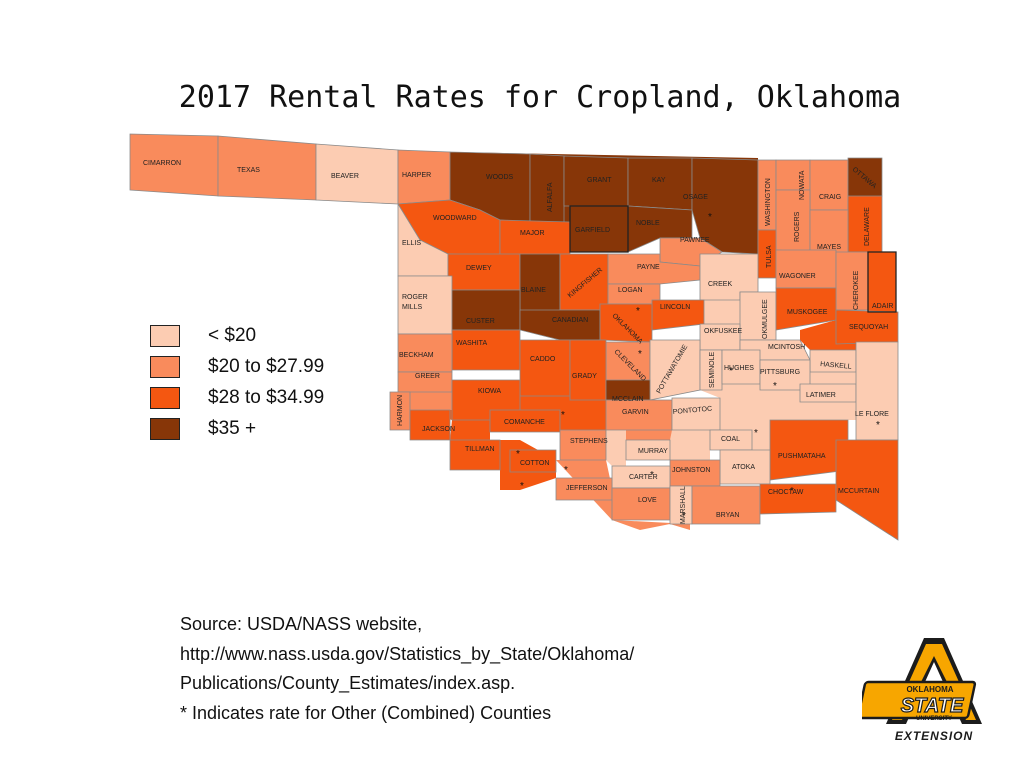 This screenshot has width=1024, height=768. What do you see at coordinates (758, 316) in the screenshot?
I see `county-okmulgee` at bounding box center [758, 316].